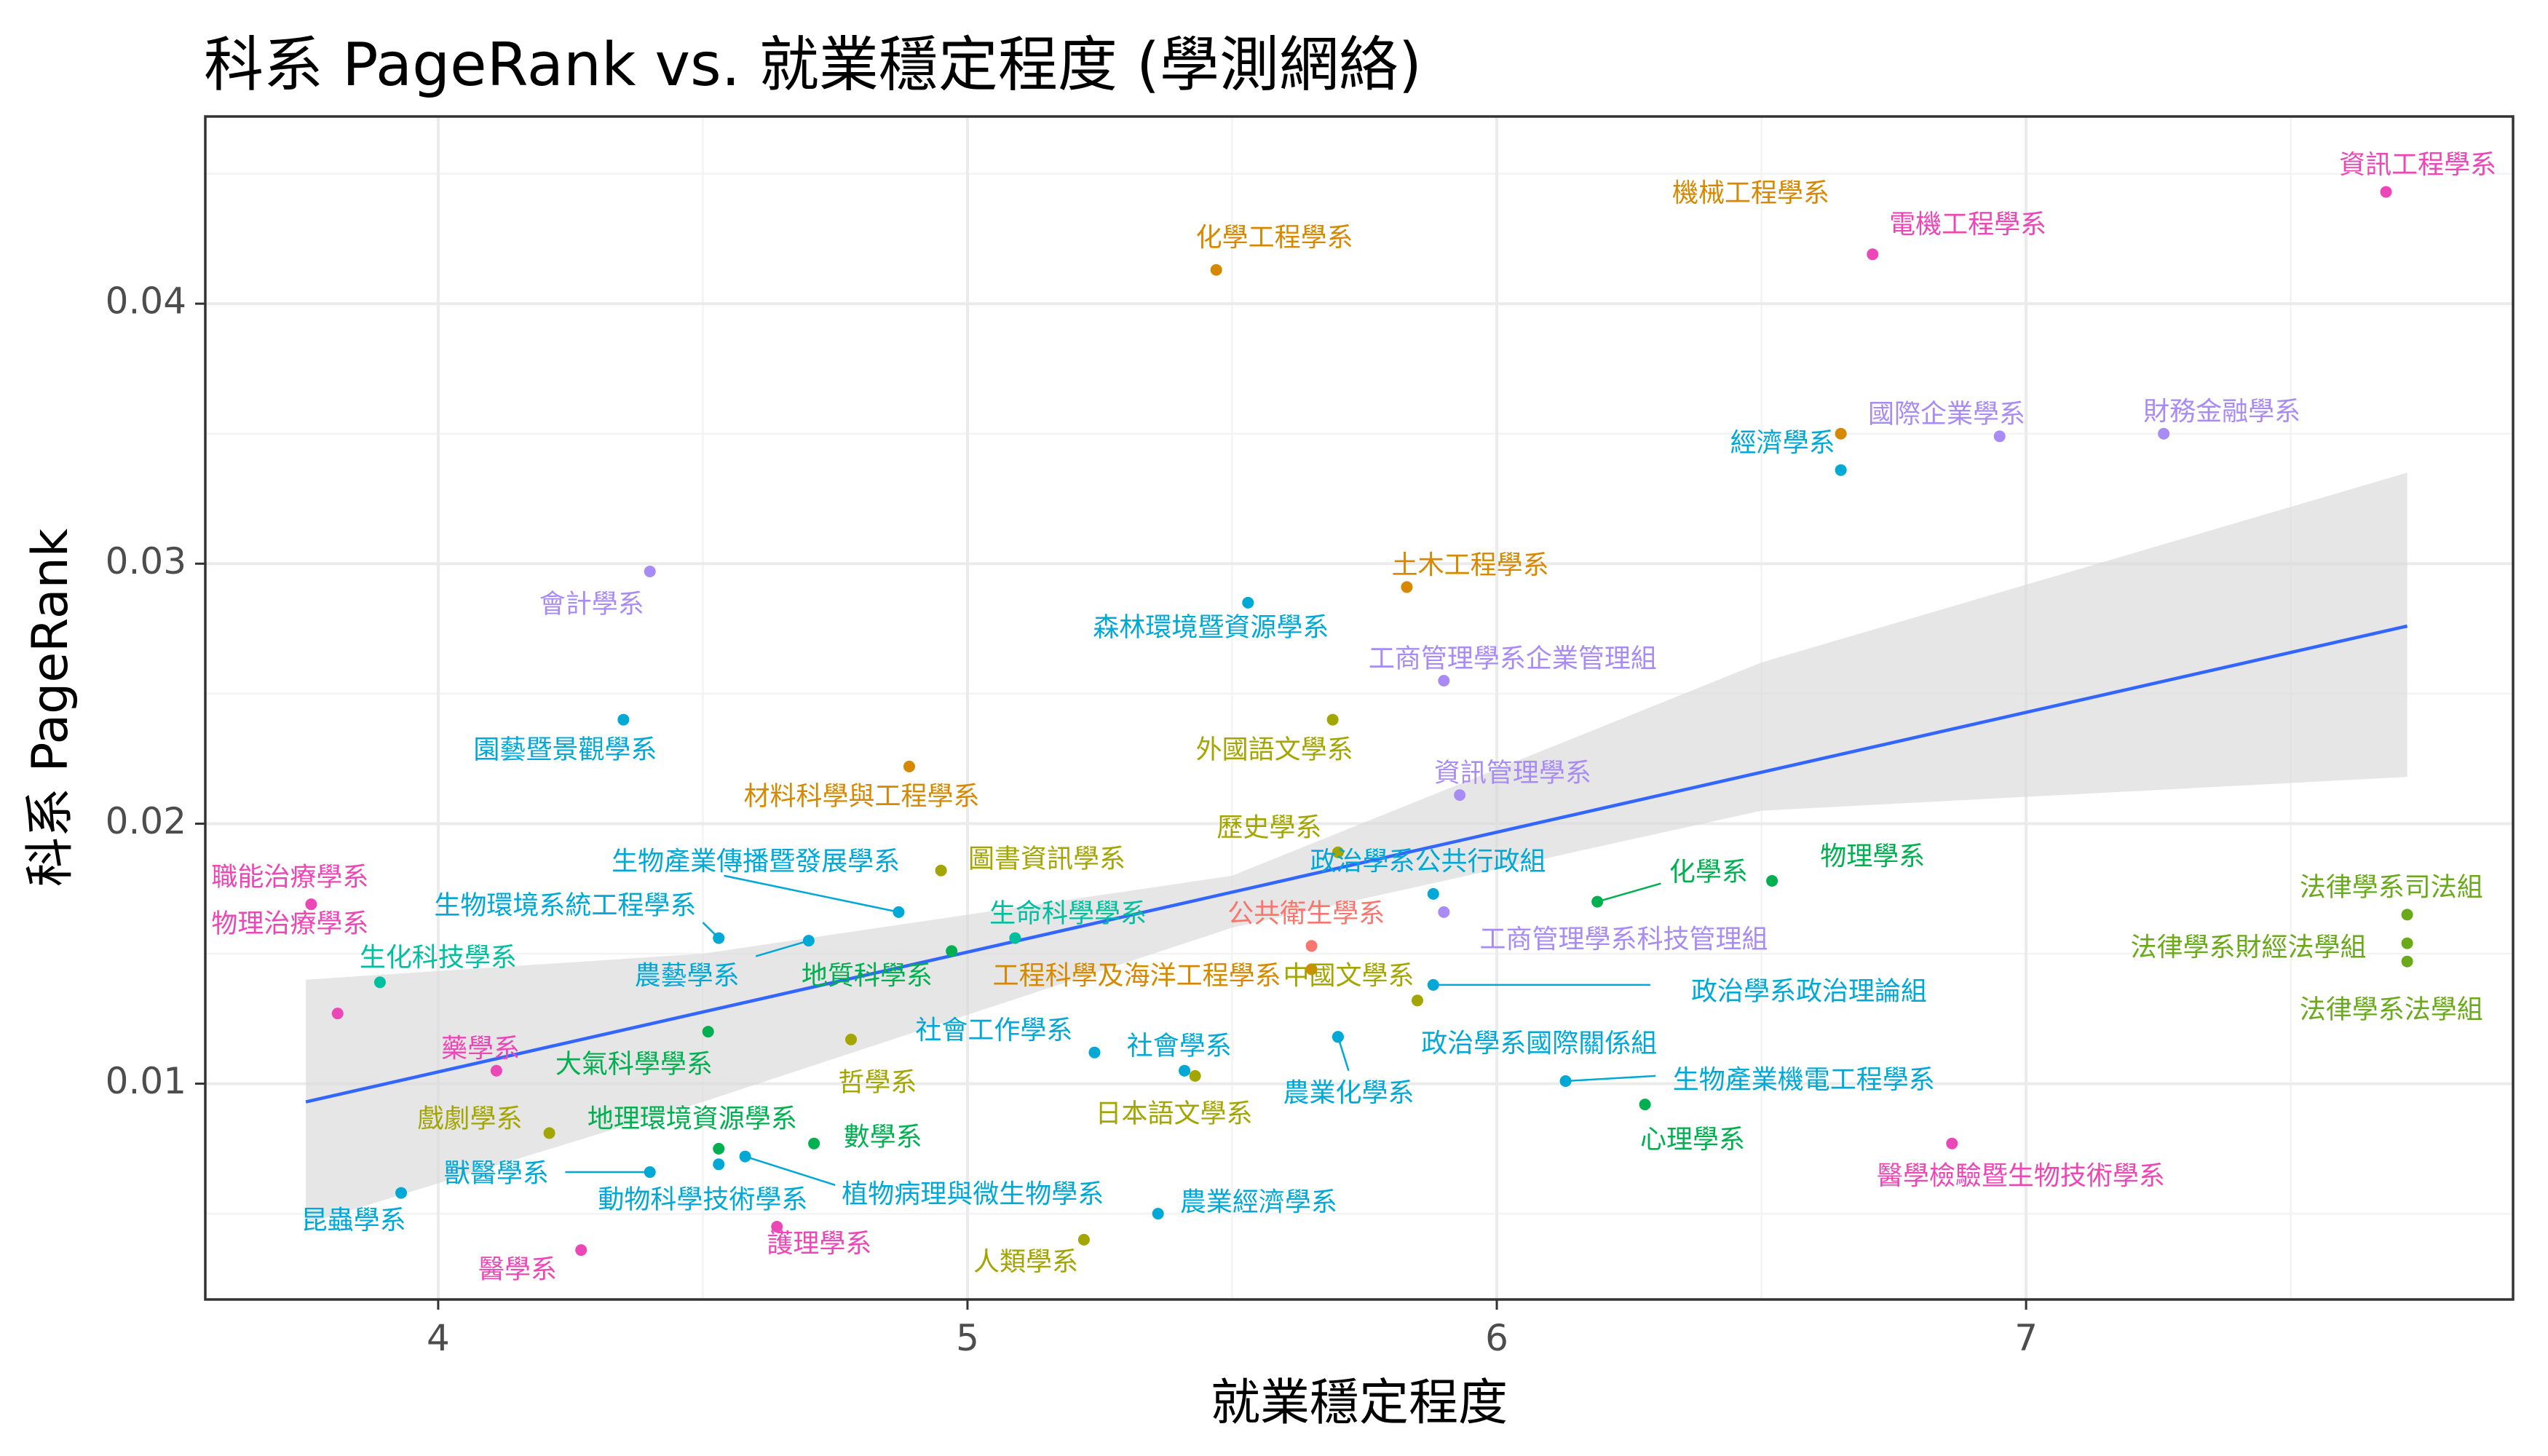  Describe the element at coordinates (1946, 415) in the screenshot. I see `point-label: 國際企業學系` at that location.